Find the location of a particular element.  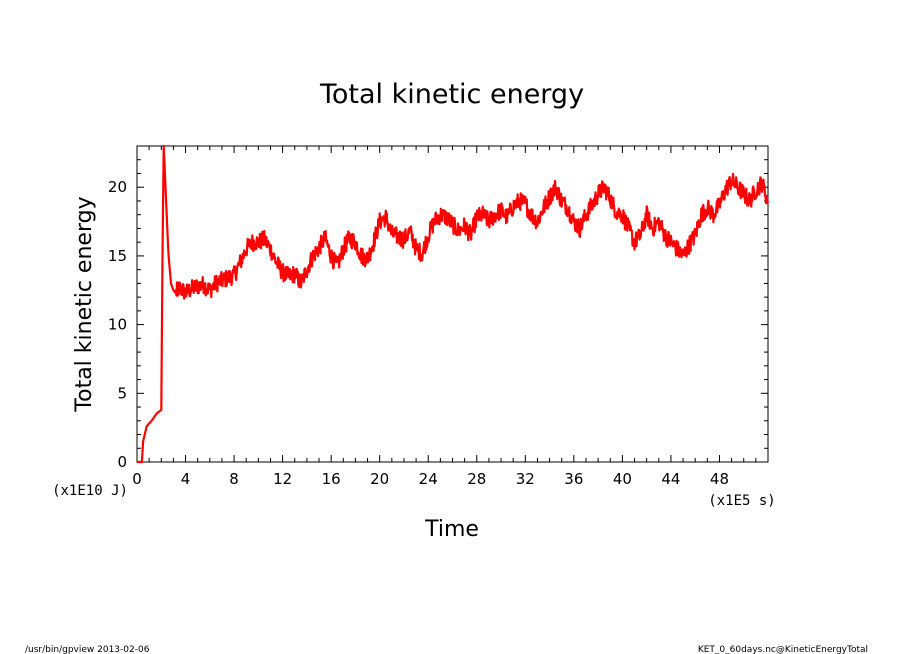

y-tick-label: 15 is located at coordinates (117, 256).